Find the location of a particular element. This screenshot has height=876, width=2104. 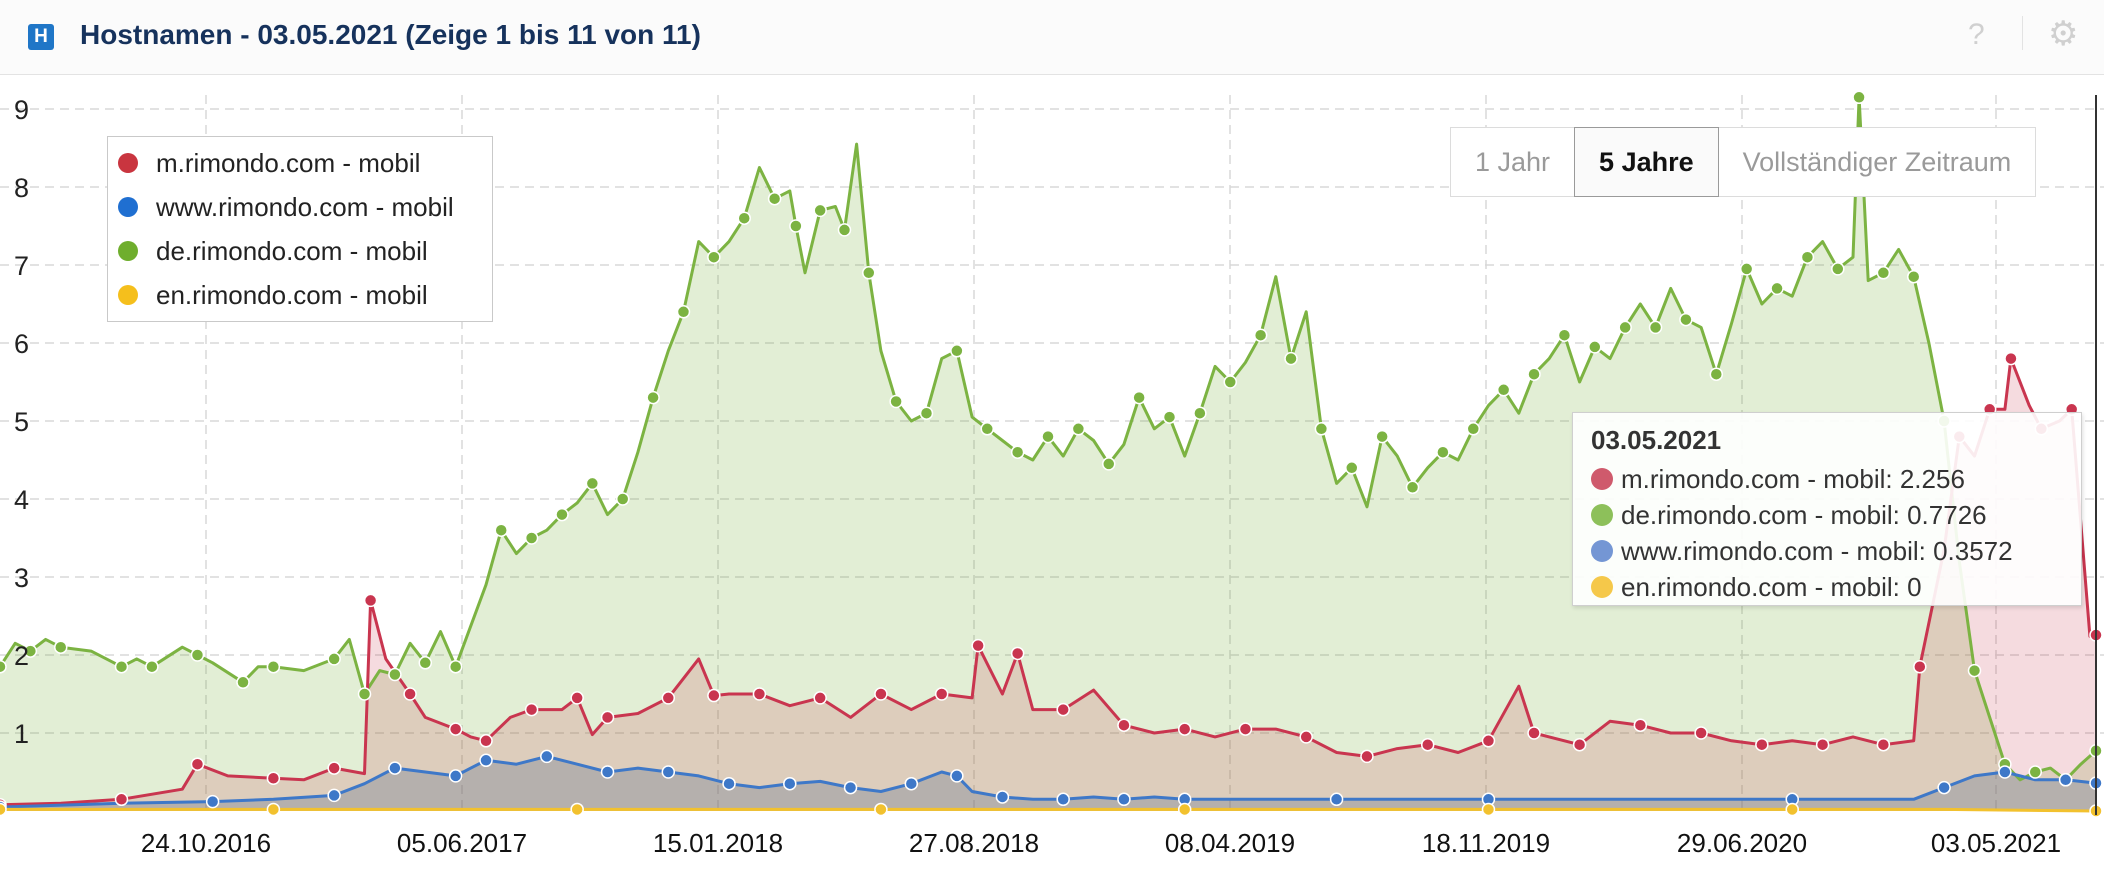

hostname-logo-icon: H is located at coordinates (41, 37).